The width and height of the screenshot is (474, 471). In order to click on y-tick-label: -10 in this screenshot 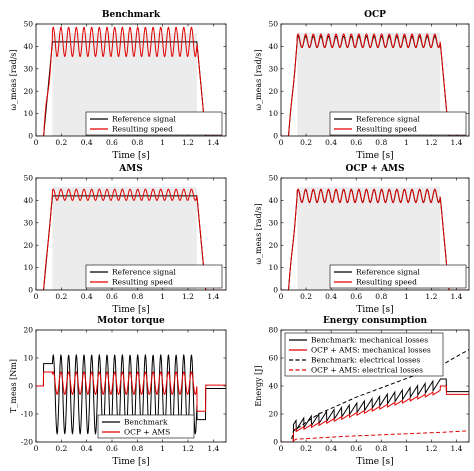, I will do `click(27, 414)`.